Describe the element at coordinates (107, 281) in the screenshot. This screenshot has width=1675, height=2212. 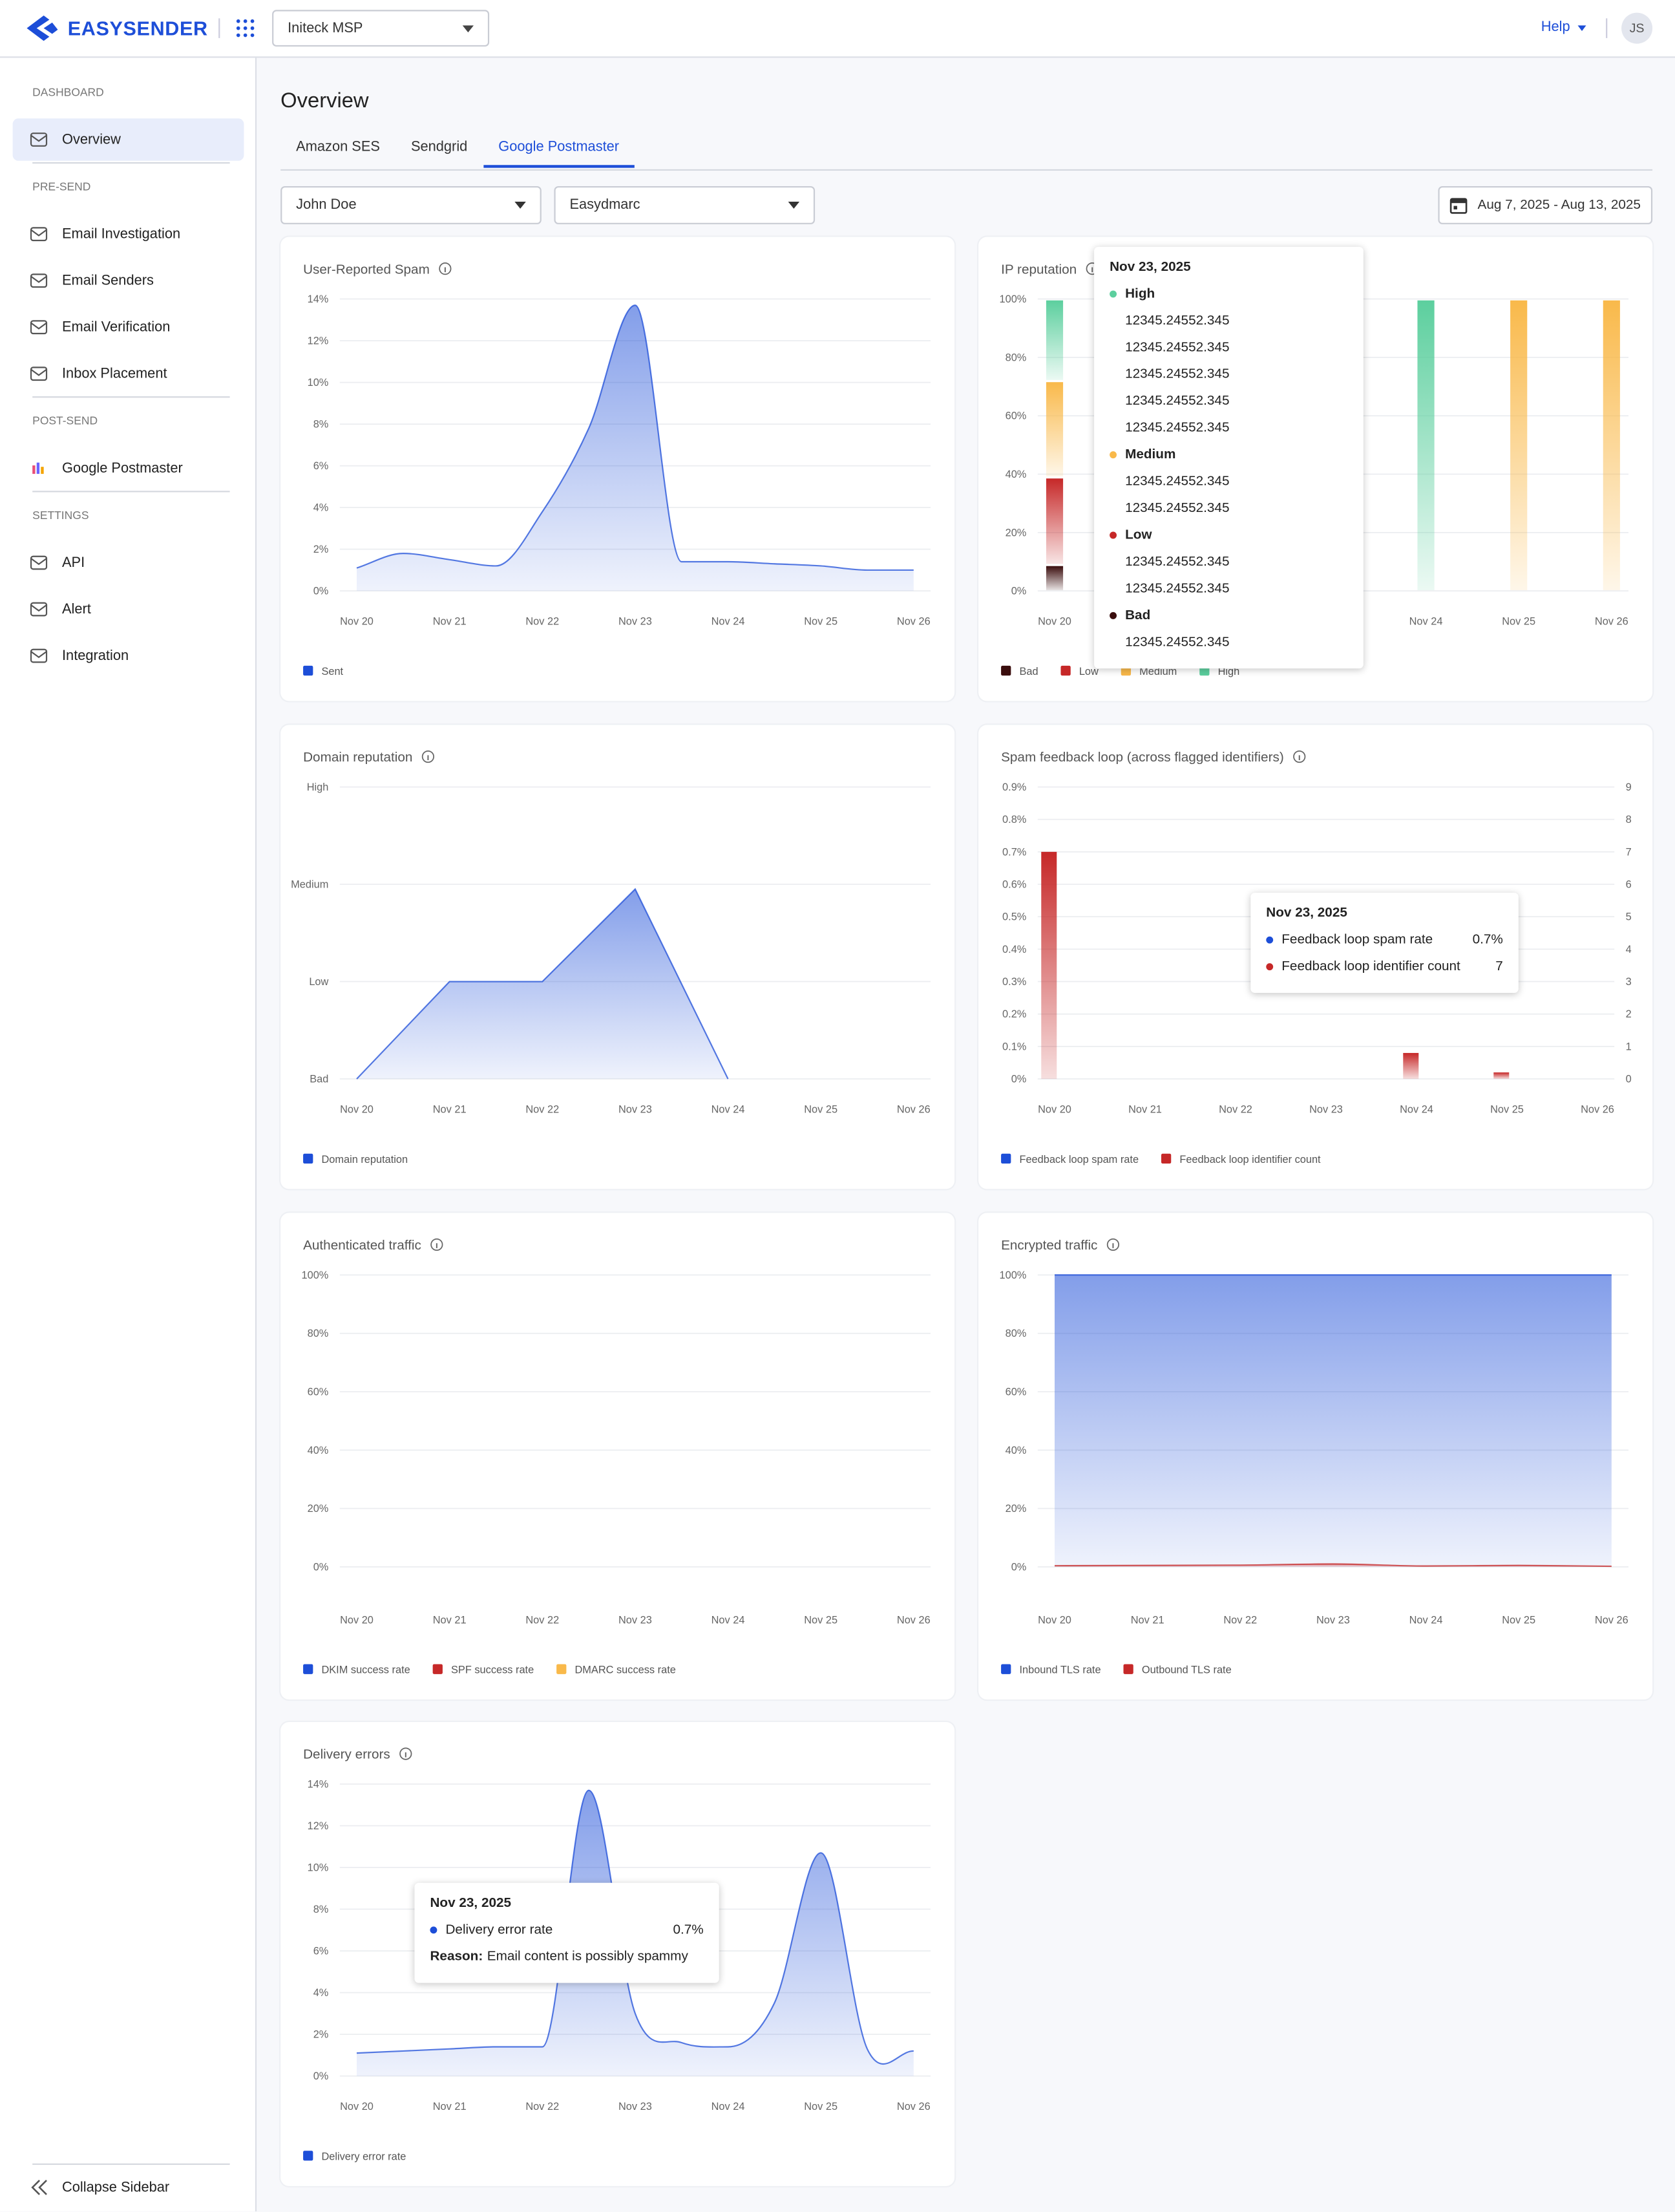
I see `nav-label: Email Senders` at that location.